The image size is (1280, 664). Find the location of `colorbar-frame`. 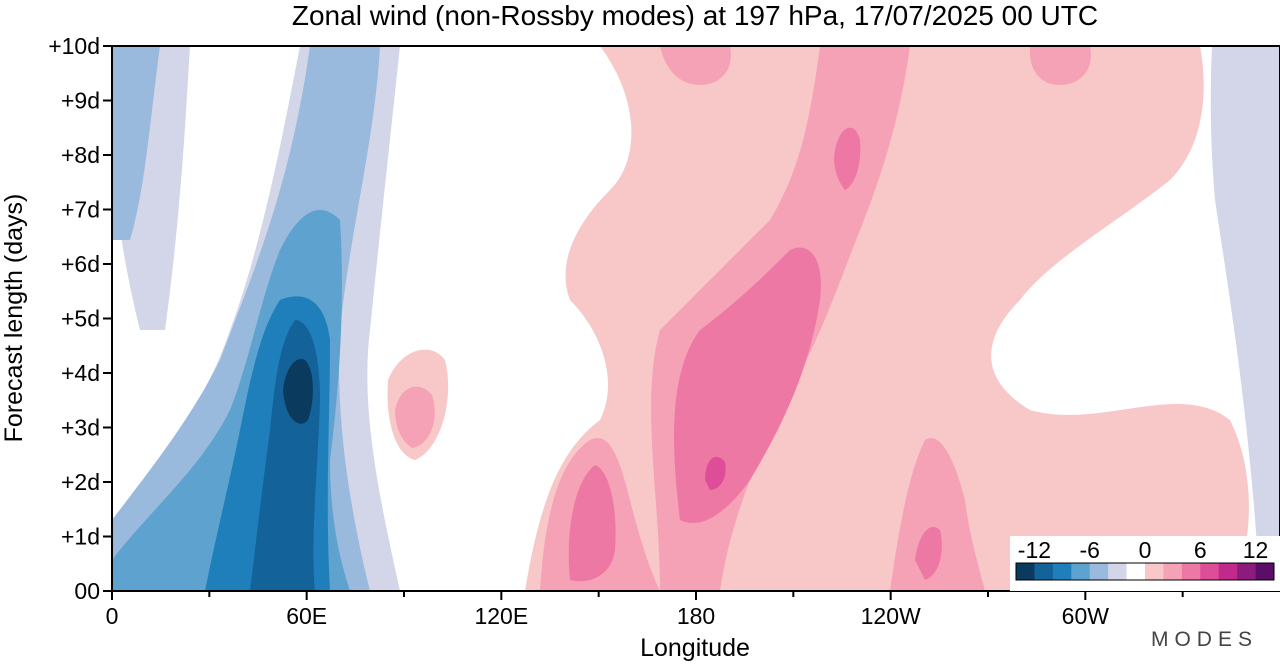

colorbar-frame is located at coordinates (1145, 571).